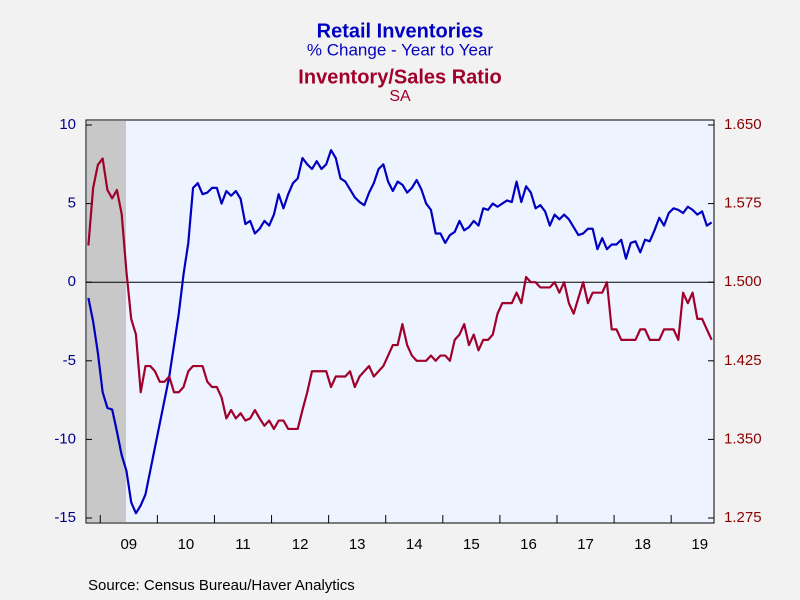 The width and height of the screenshot is (800, 600). Describe the element at coordinates (743, 438) in the screenshot. I see `y2-tick-label: 1.350` at that location.